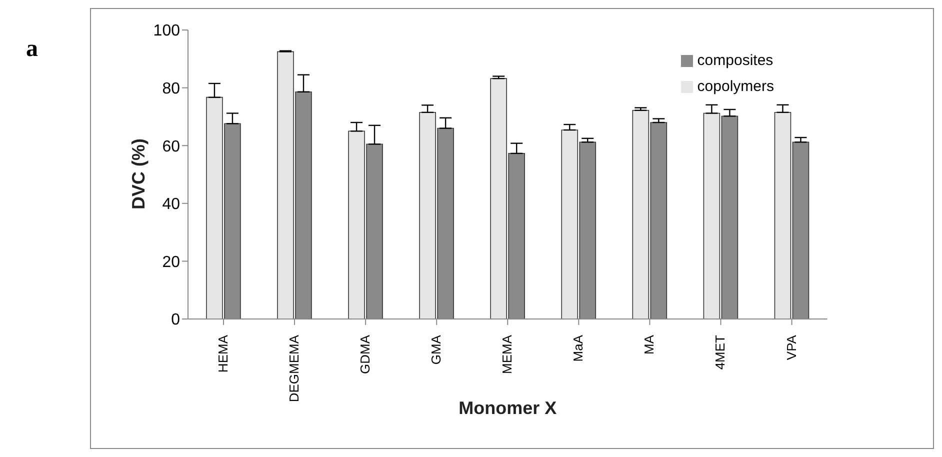 The image size is (942, 457). I want to click on y-tick-label: 80, so click(171, 89).